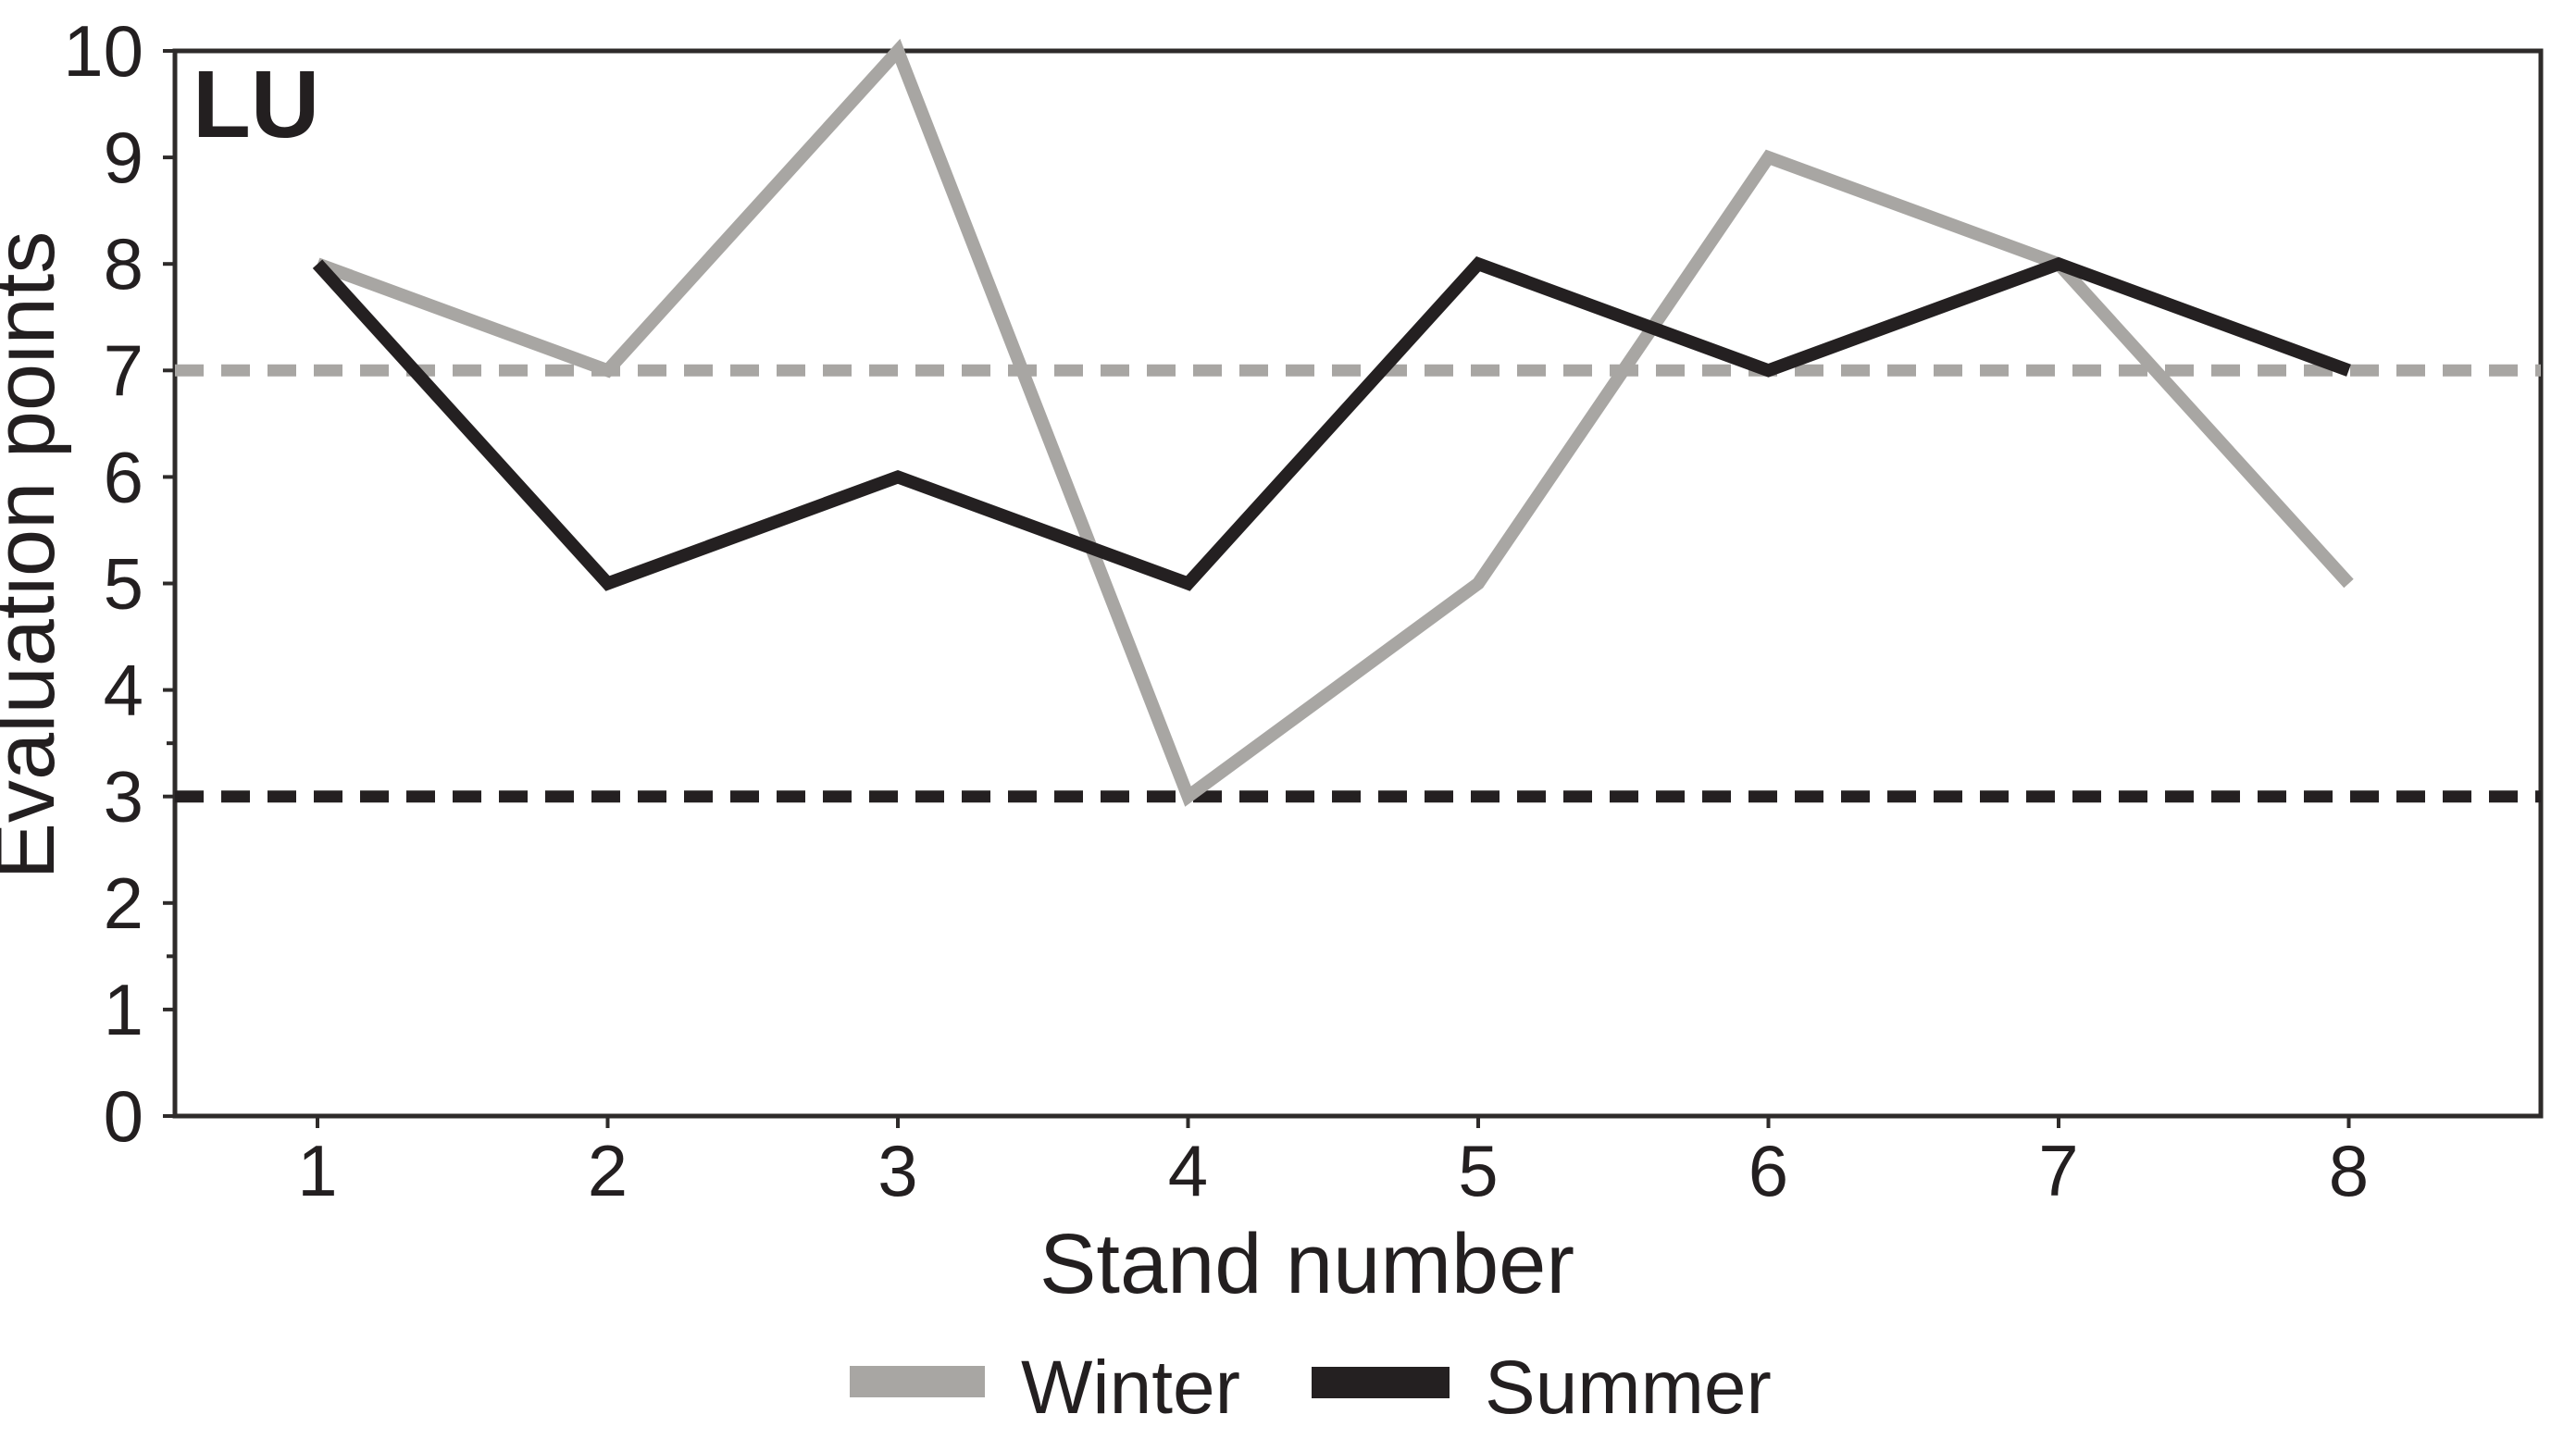  I want to click on y-tick-label: 6, so click(123, 477).